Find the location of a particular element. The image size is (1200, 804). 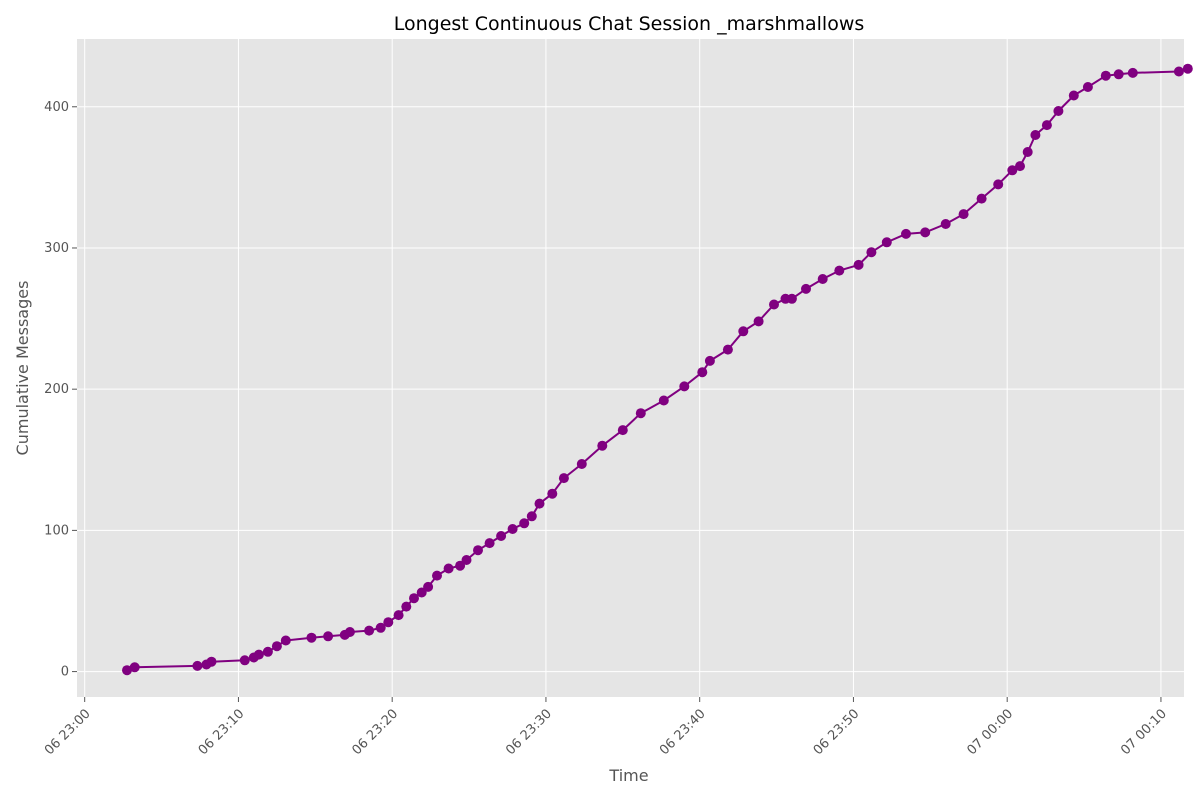

x-tick-label: 06 23:30 is located at coordinates (529, 732).